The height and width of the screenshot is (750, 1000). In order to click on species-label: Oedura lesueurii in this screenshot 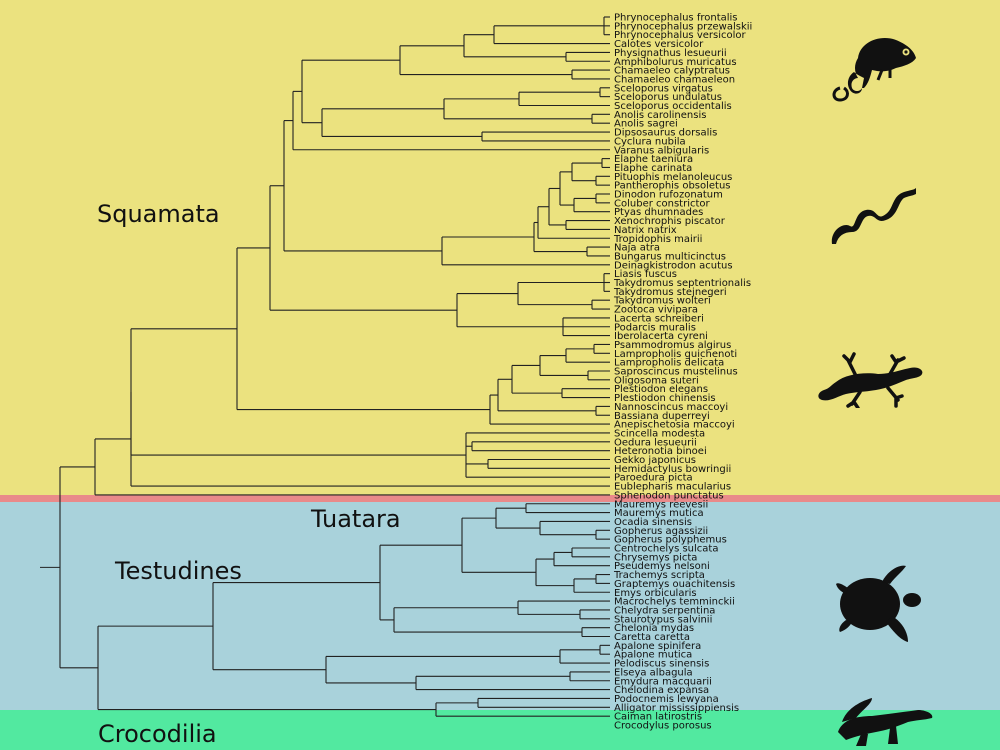, I will do `click(655, 442)`.